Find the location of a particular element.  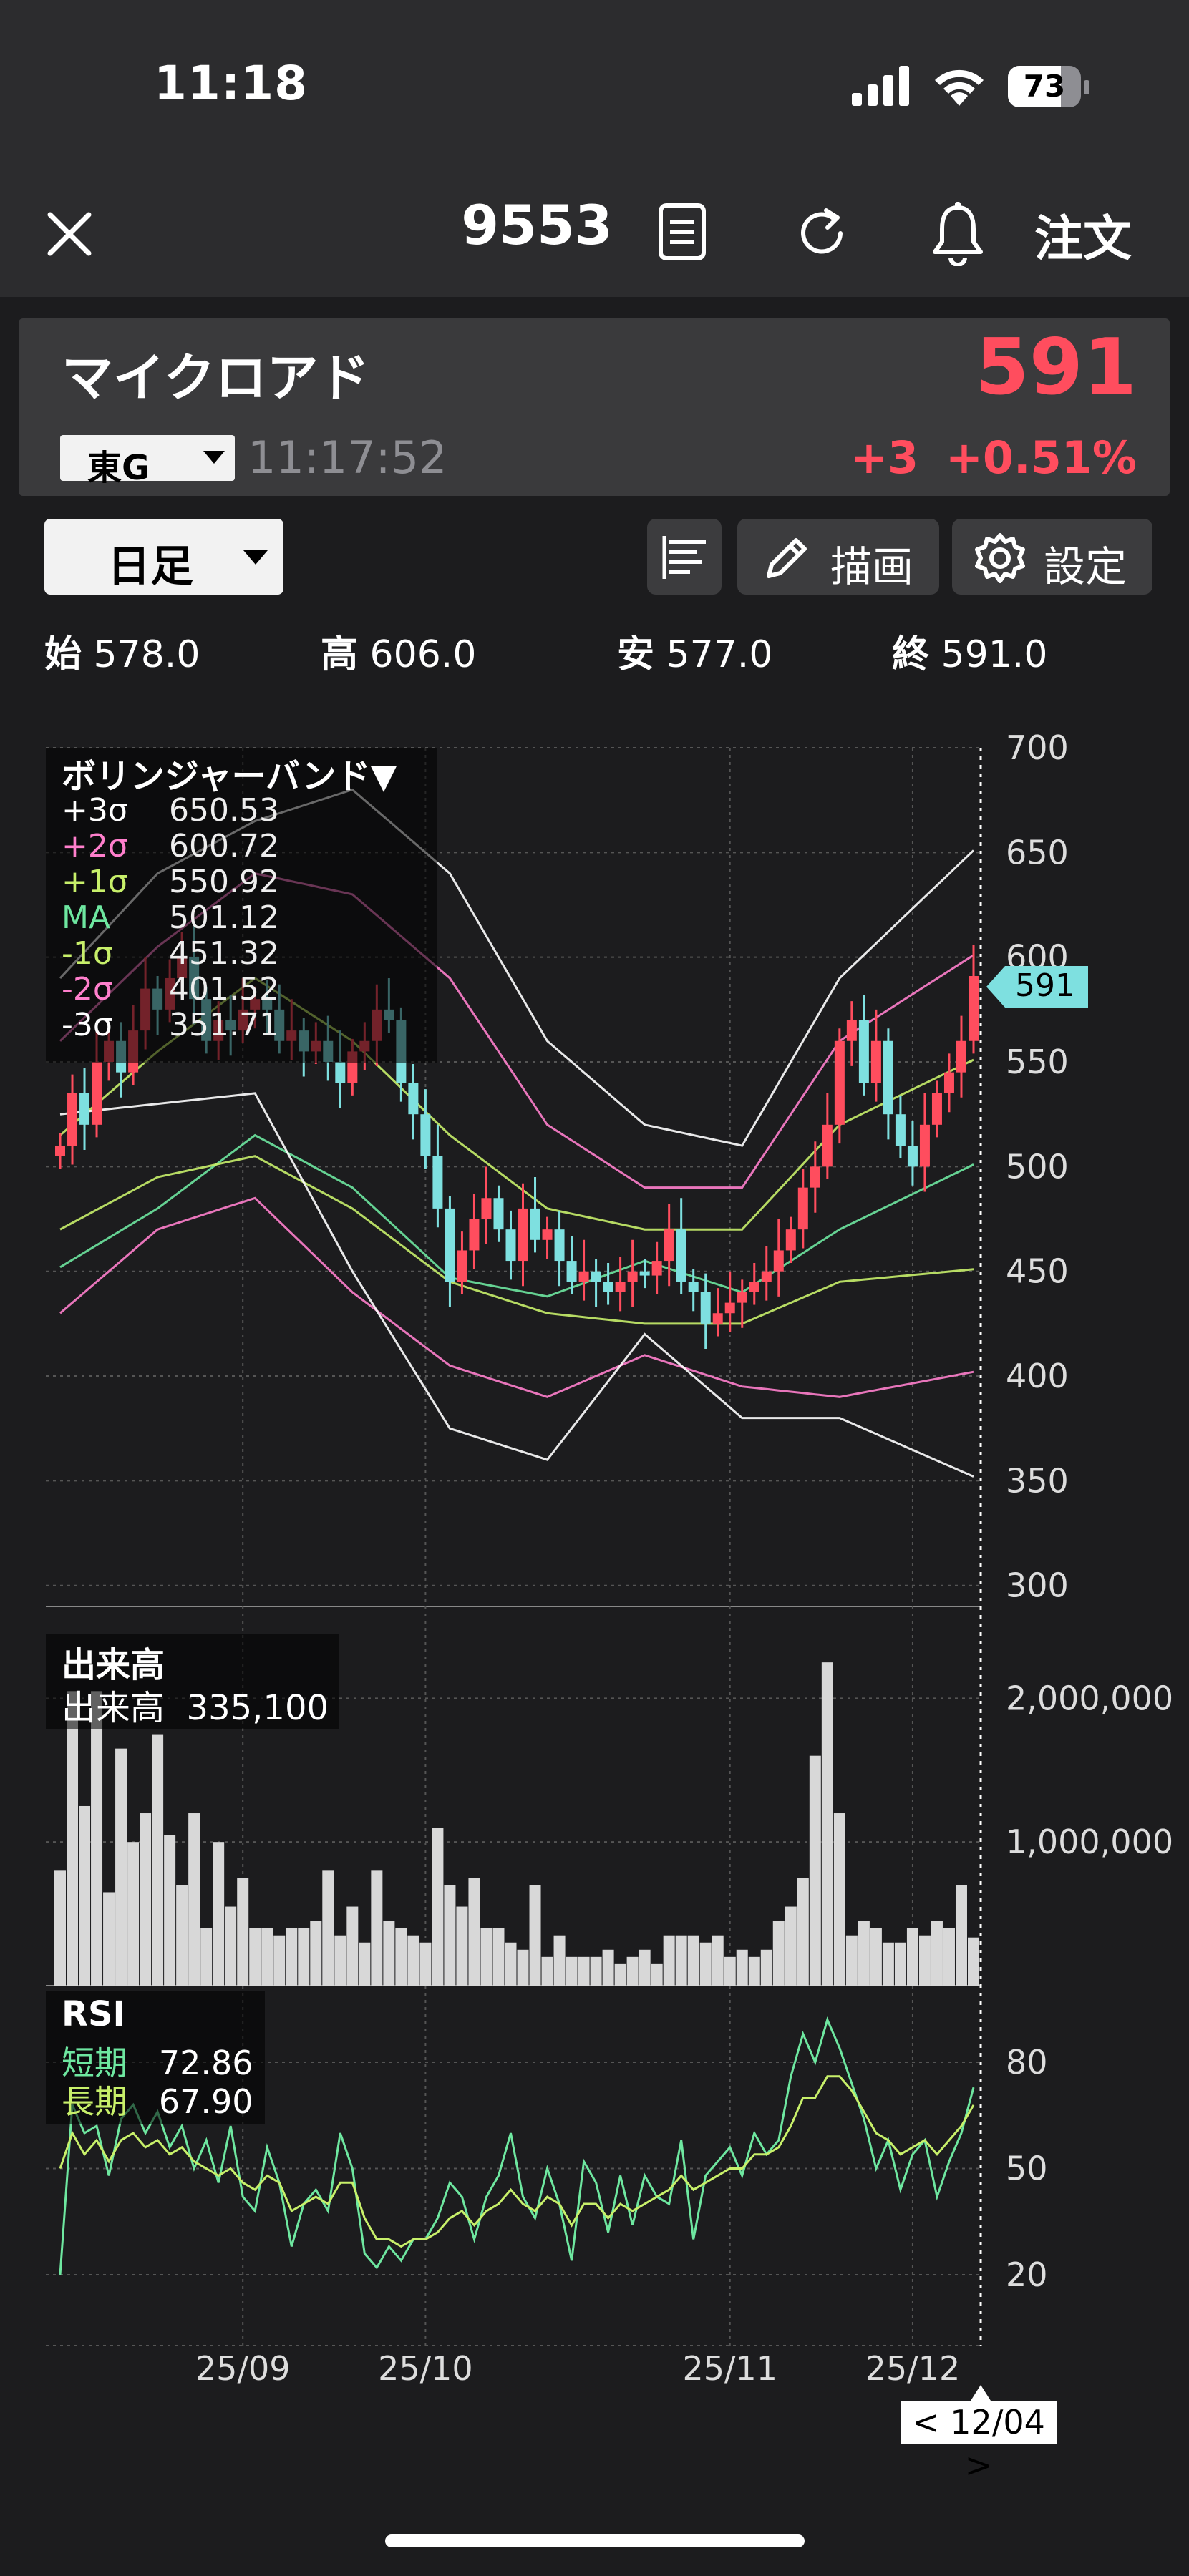

cursor-date-label: < 12/04 > is located at coordinates (979, 2442).